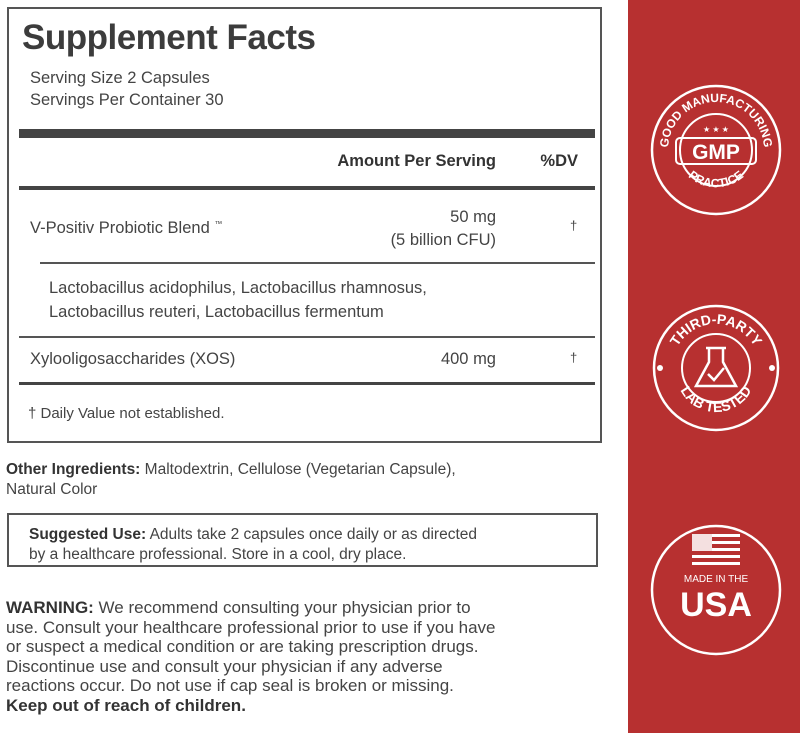  What do you see at coordinates (126, 413) in the screenshot?
I see `footnote: † Daily Value not established.` at bounding box center [126, 413].